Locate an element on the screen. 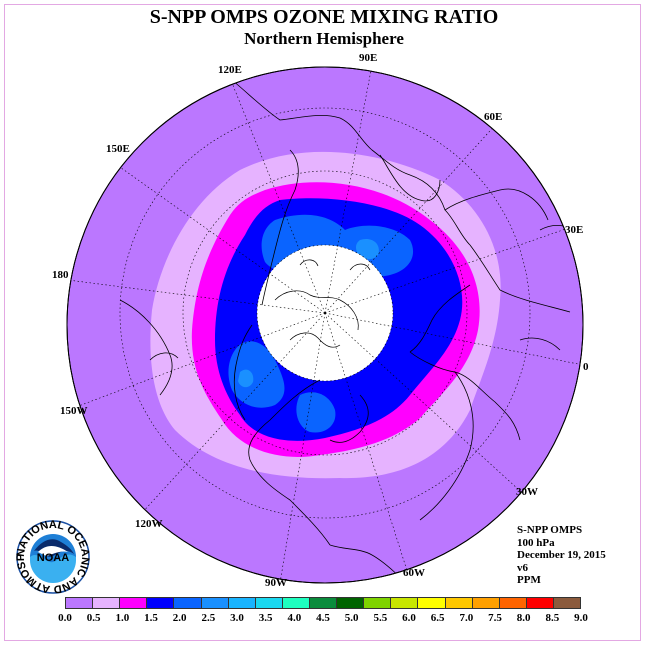 The height and width of the screenshot is (648, 648). colorbar-tick-label: 8.5 is located at coordinates (552, 618).